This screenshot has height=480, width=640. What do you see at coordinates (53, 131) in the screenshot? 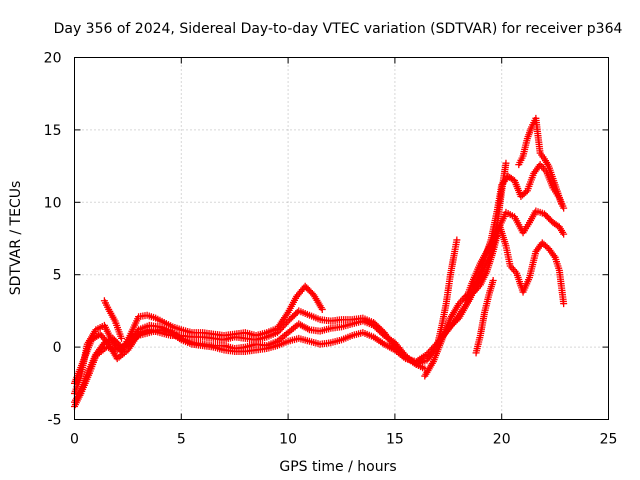
I see `y-tick-label: 15` at bounding box center [53, 131].